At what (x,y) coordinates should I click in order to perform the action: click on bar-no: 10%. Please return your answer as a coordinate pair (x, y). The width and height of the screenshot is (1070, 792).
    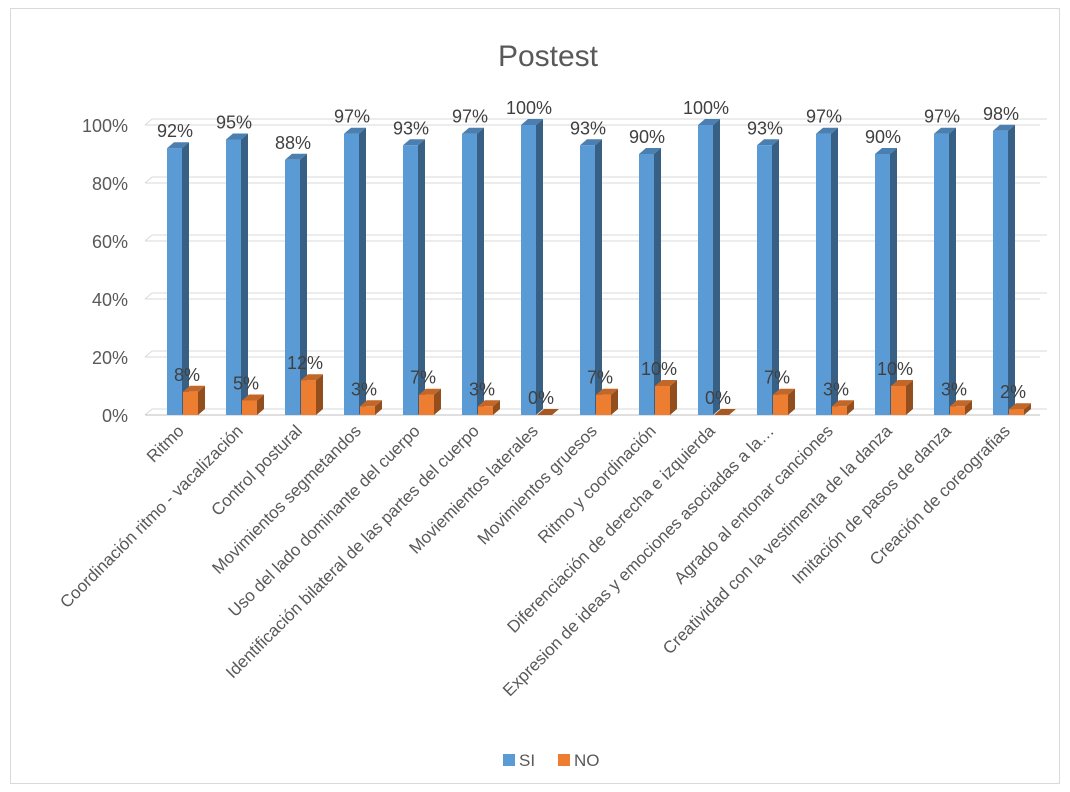
    Looking at the image, I should click on (659, 387).